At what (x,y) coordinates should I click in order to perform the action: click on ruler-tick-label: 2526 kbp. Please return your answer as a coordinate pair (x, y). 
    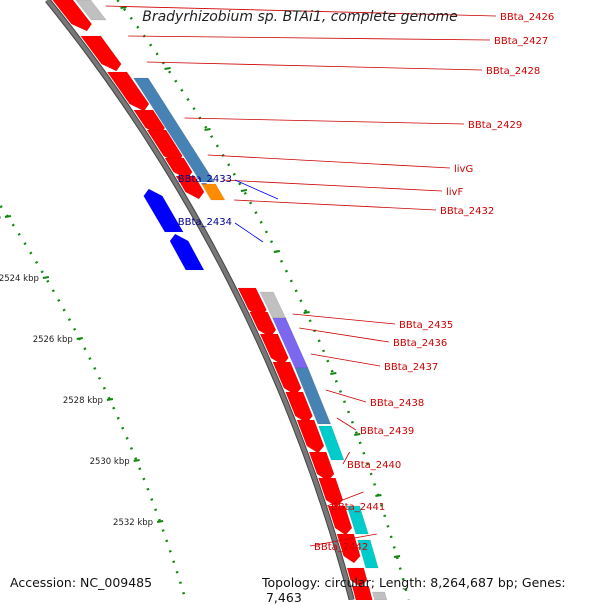
    Looking at the image, I should click on (53, 340).